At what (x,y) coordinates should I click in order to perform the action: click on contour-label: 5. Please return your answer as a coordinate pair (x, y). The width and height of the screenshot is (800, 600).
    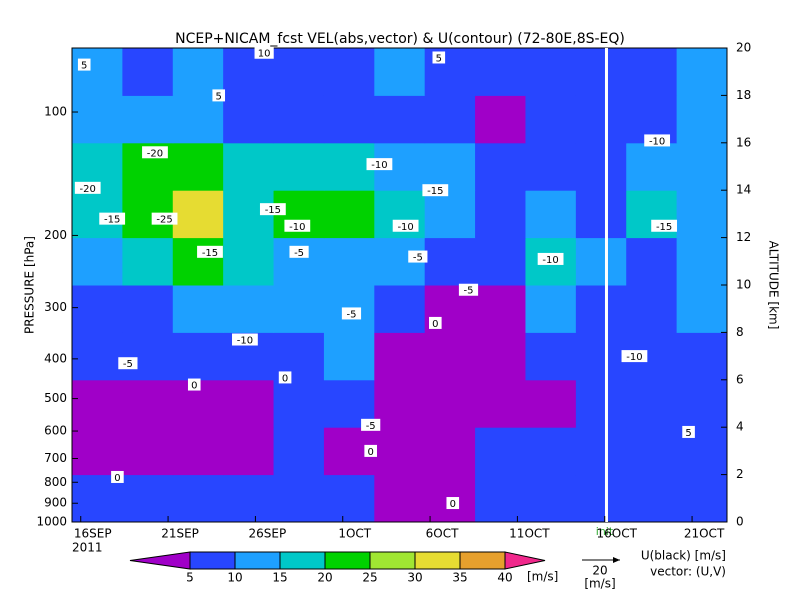
    Looking at the image, I should click on (219, 96).